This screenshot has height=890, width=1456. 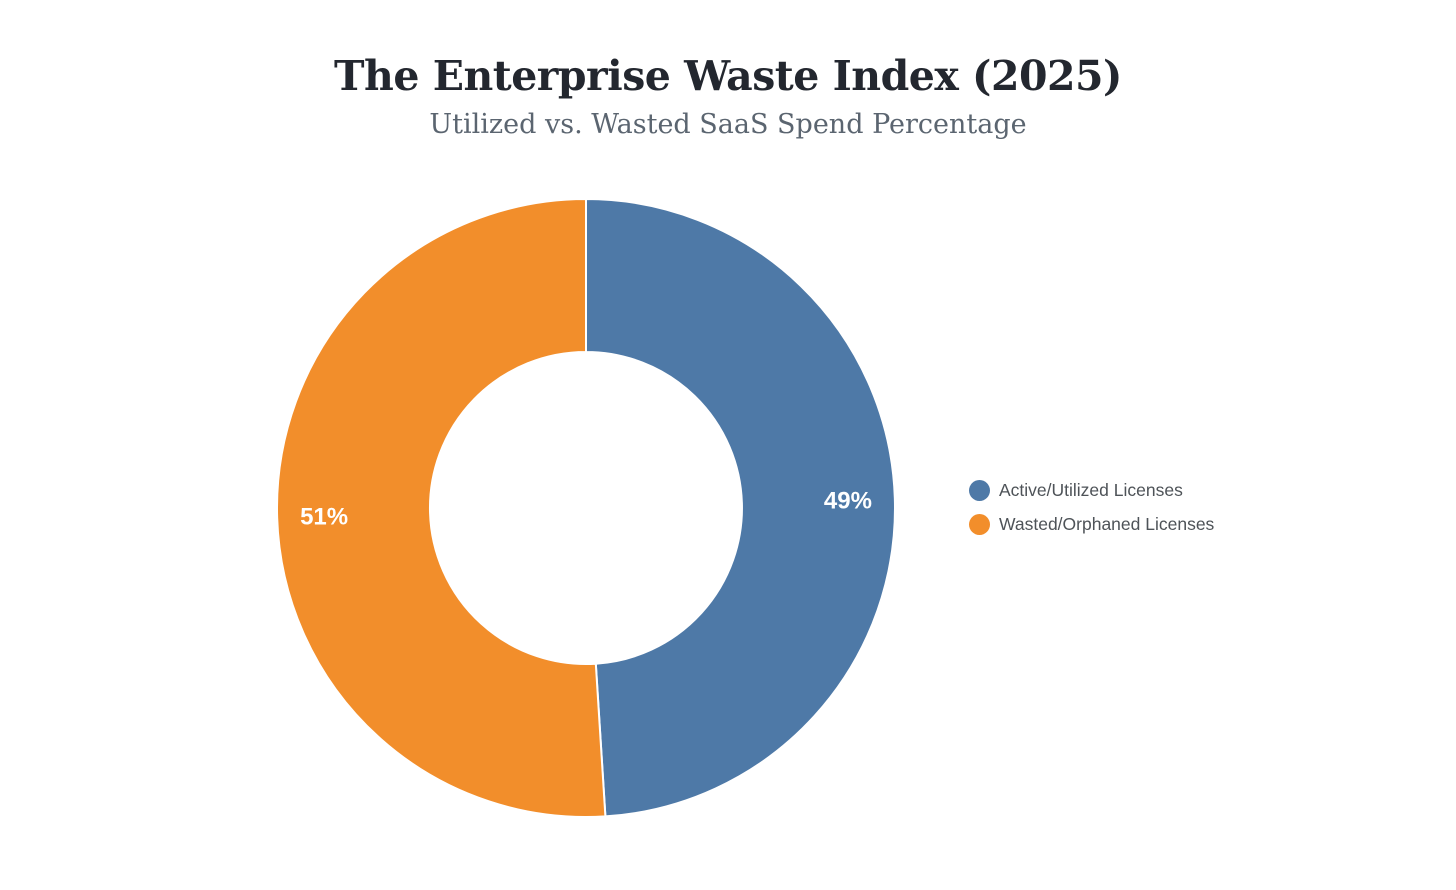 What do you see at coordinates (728, 76) in the screenshot?
I see `chart-title: The Enterprise Waste Index (2025)` at bounding box center [728, 76].